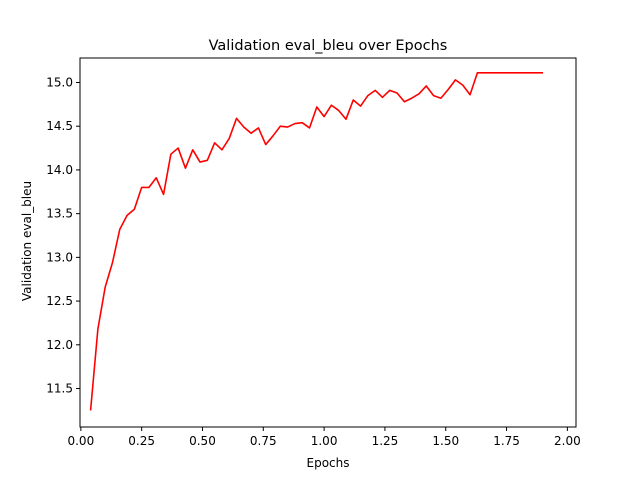  What do you see at coordinates (59, 257) in the screenshot?
I see `y-tick-label: 13.0` at bounding box center [59, 257].